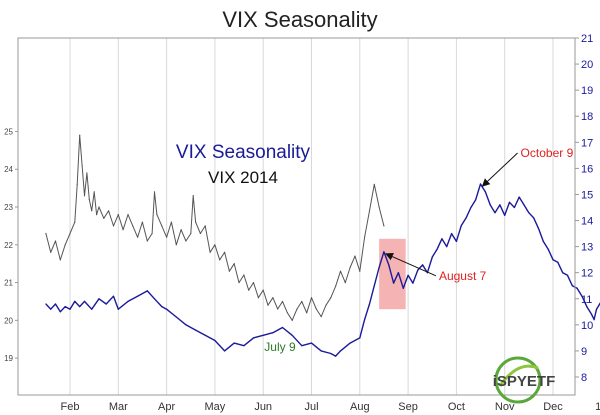  What do you see at coordinates (263, 407) in the screenshot?
I see `x-tick-label: Jun` at bounding box center [263, 407].